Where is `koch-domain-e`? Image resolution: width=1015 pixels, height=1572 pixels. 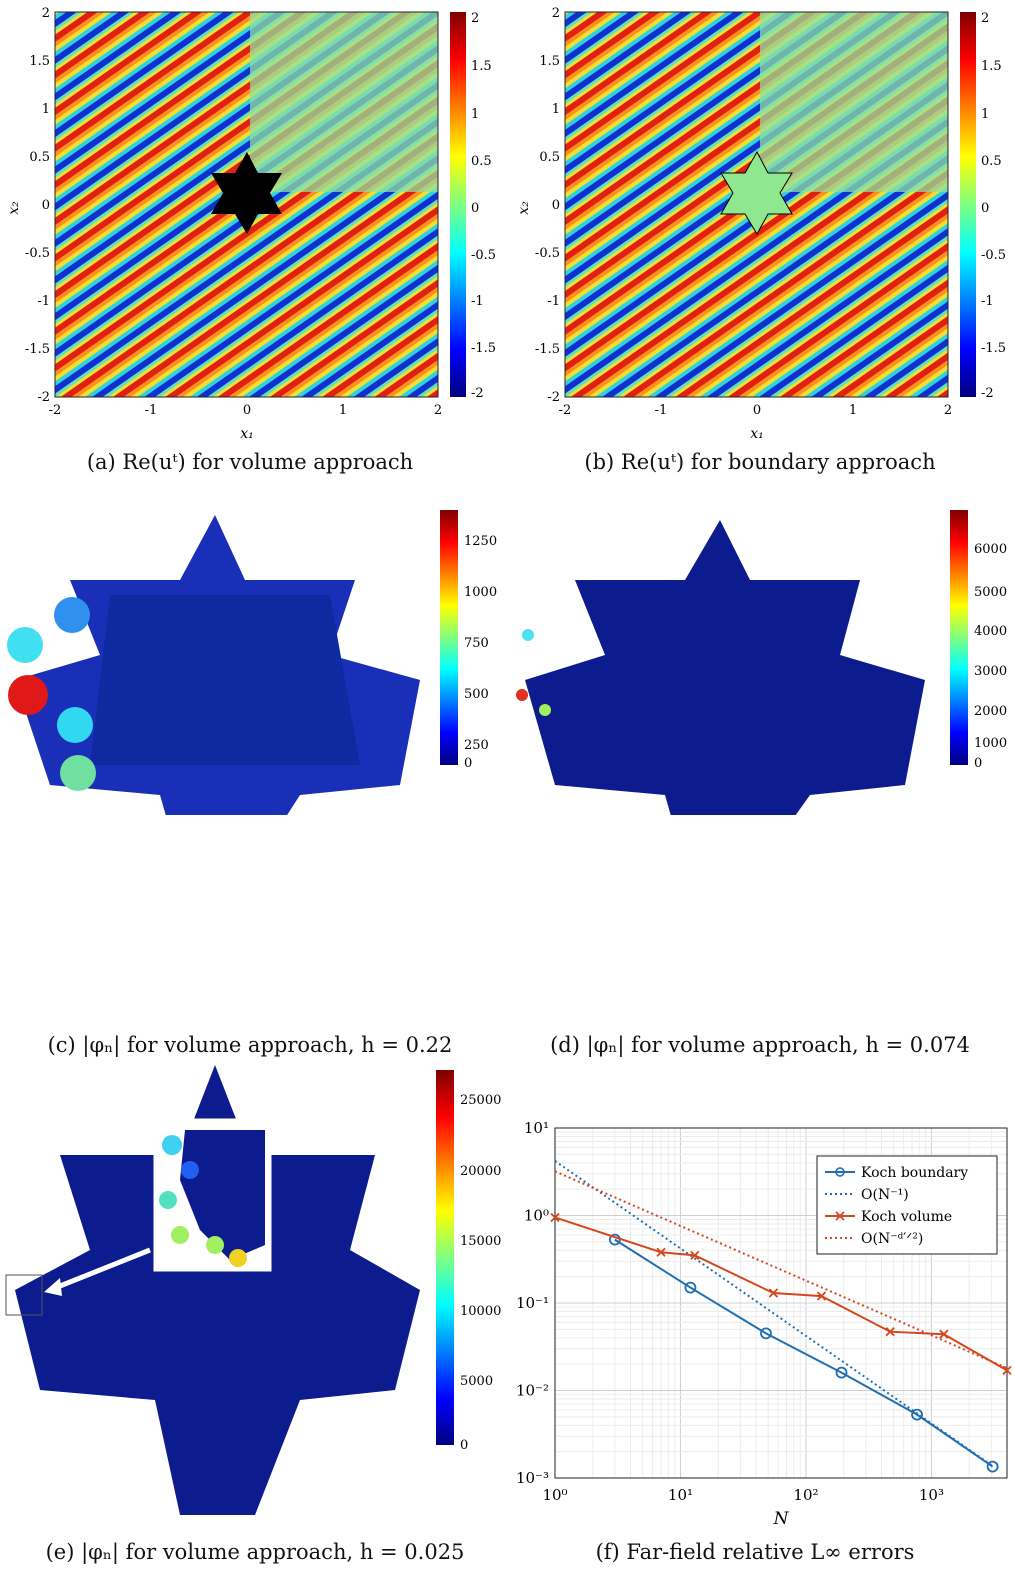 koch-domain-e is located at coordinates (217, 1290).